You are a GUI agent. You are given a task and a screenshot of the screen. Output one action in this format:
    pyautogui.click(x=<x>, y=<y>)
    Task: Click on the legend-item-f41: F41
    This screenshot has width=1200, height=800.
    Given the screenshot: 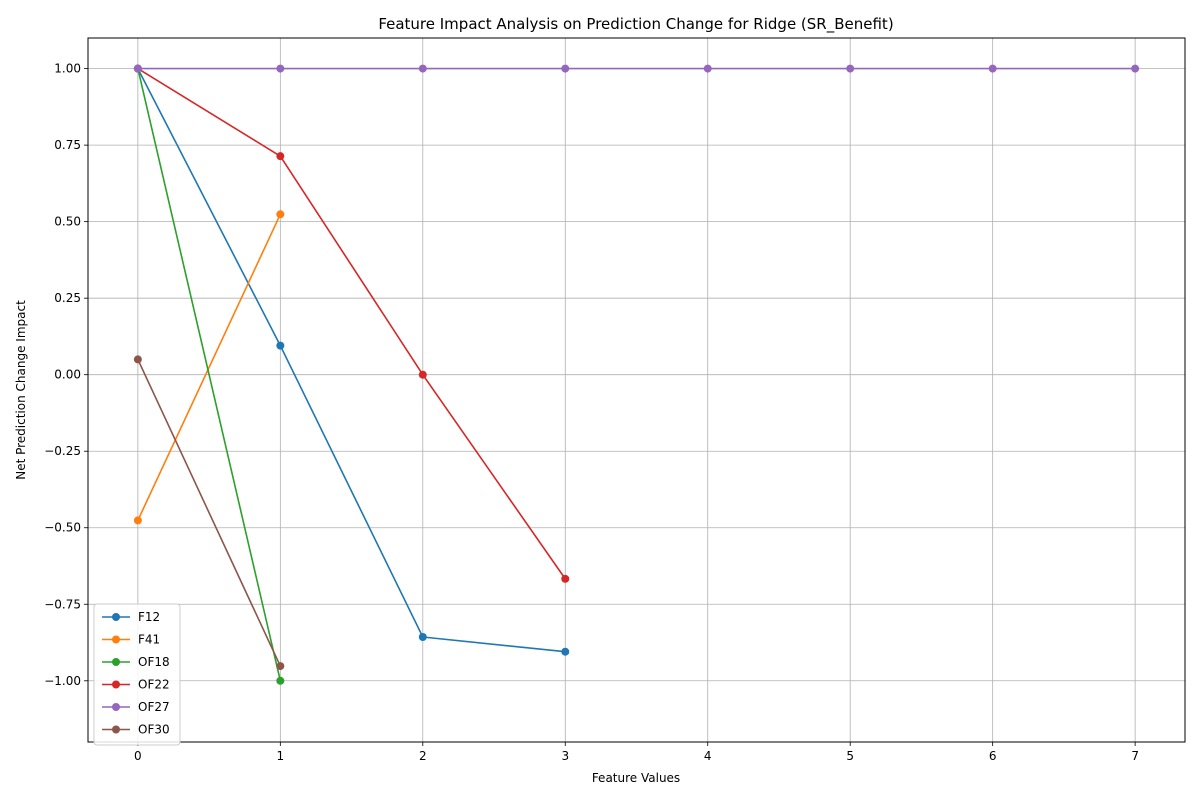 What is the action you would take?
    pyautogui.click(x=131, y=640)
    